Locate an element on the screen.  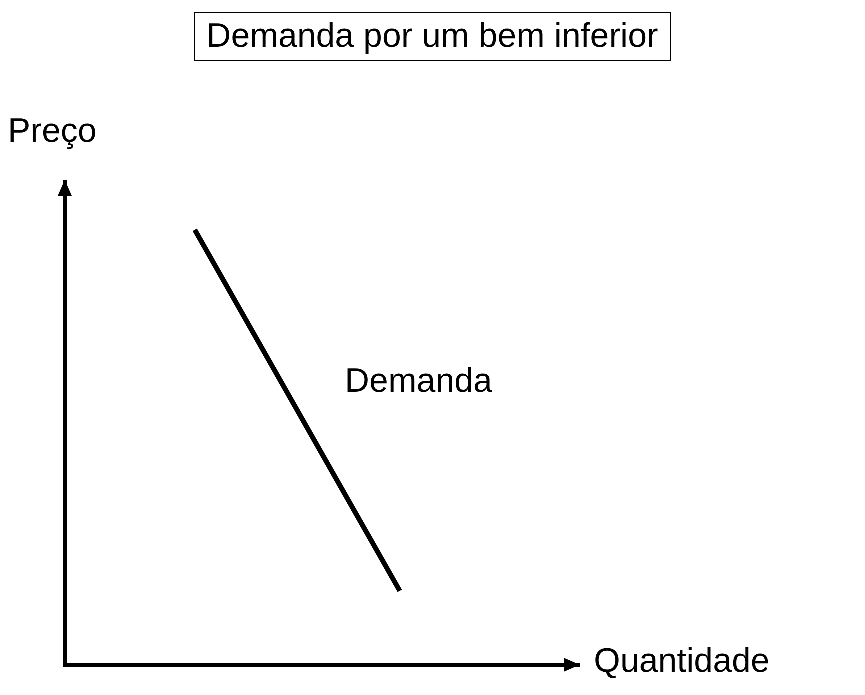
series-label: Demanda is located at coordinates (418, 381).